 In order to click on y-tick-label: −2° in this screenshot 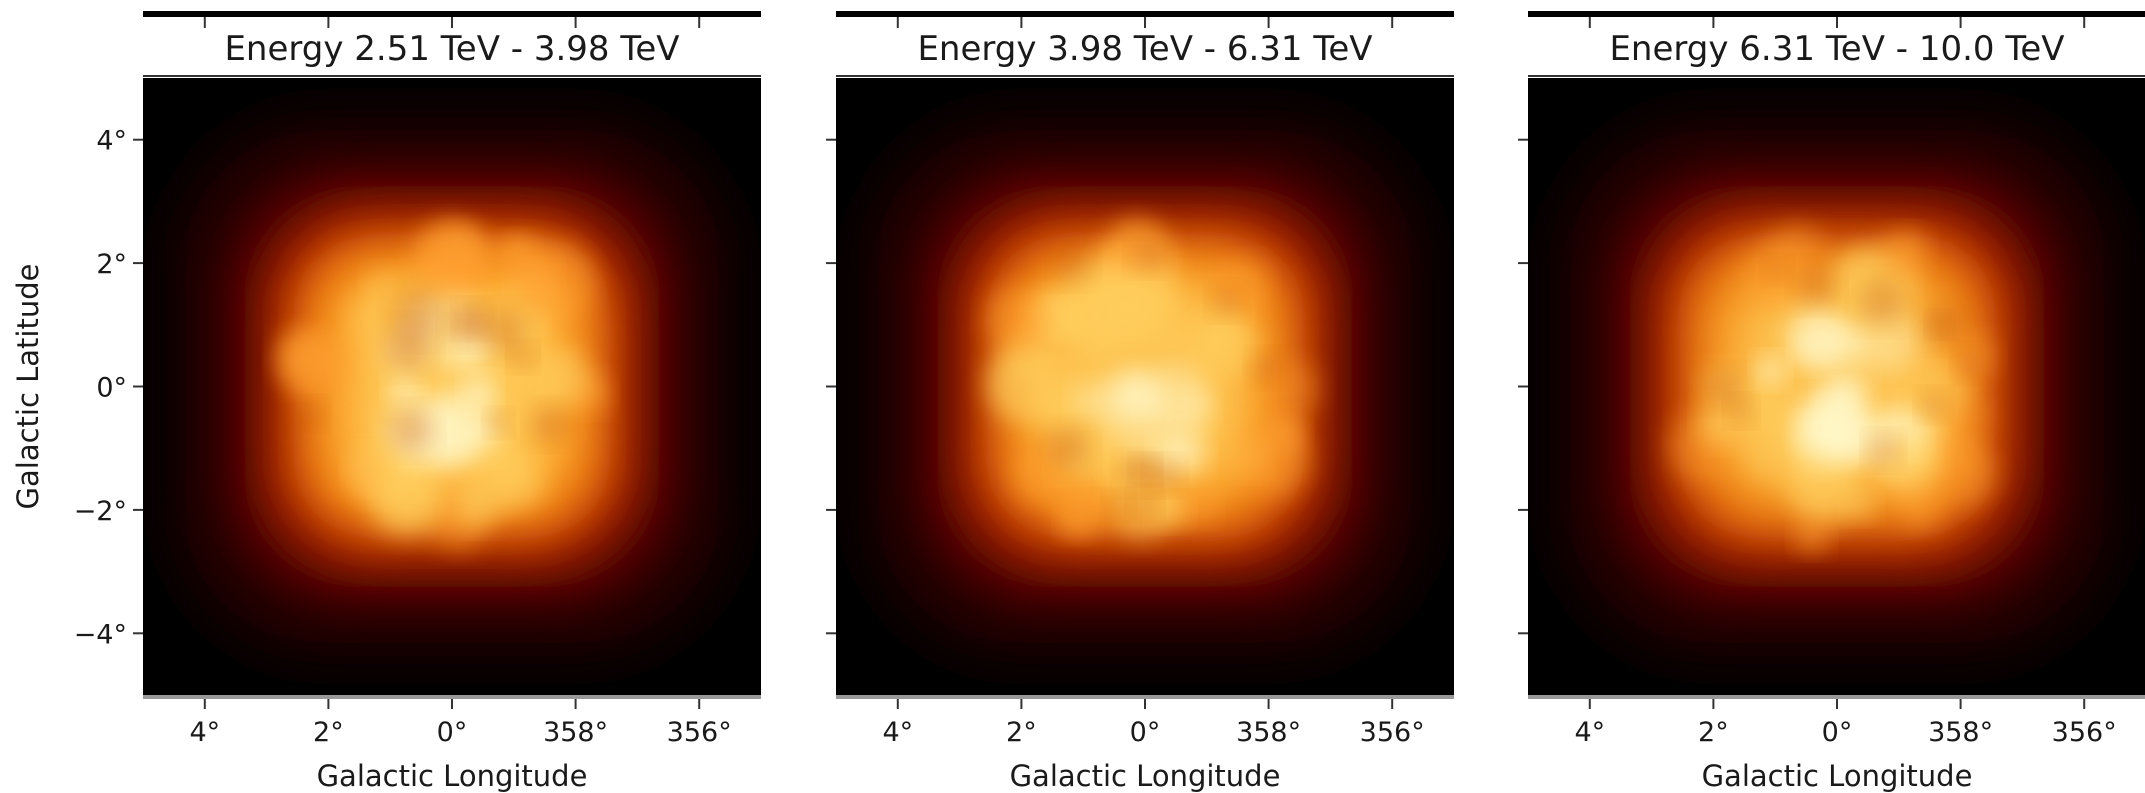, I will do `click(100, 511)`.